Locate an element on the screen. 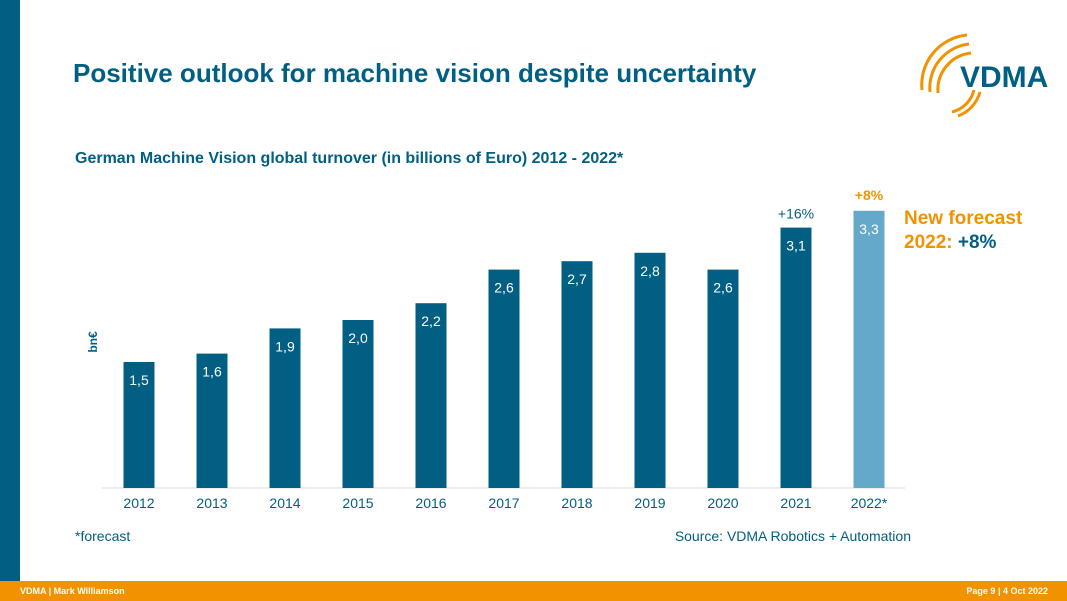  data-label: 1,6 is located at coordinates (212, 372).